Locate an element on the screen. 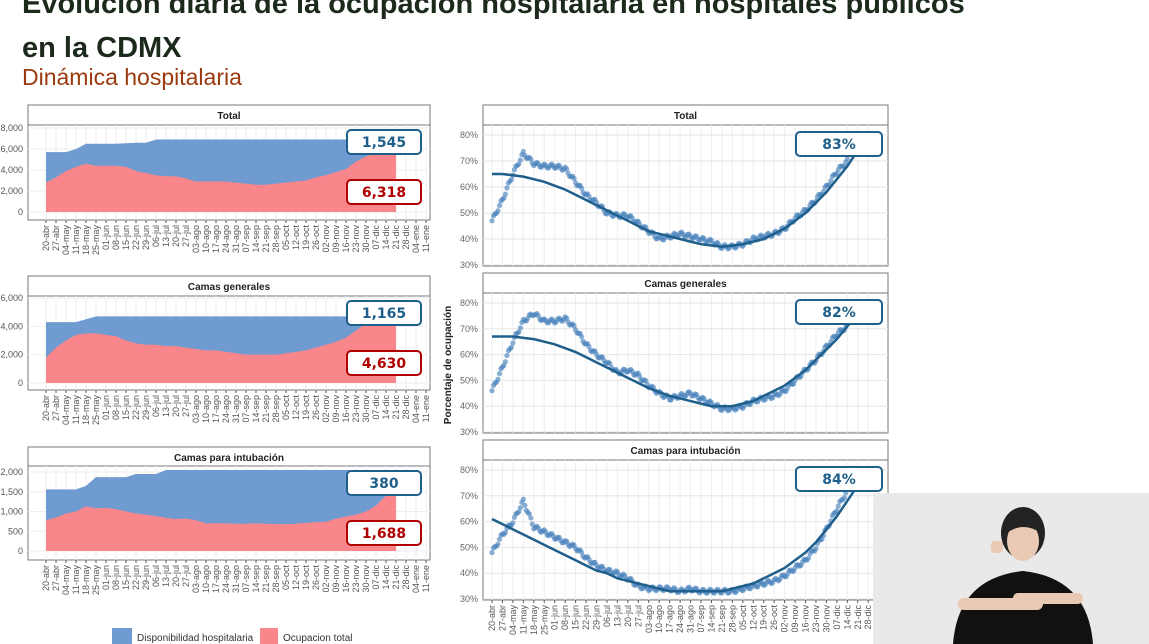 This screenshot has height=644, width=1149. scatter-chart-2-x-tick-label: 12-oct is located at coordinates (753, 618).